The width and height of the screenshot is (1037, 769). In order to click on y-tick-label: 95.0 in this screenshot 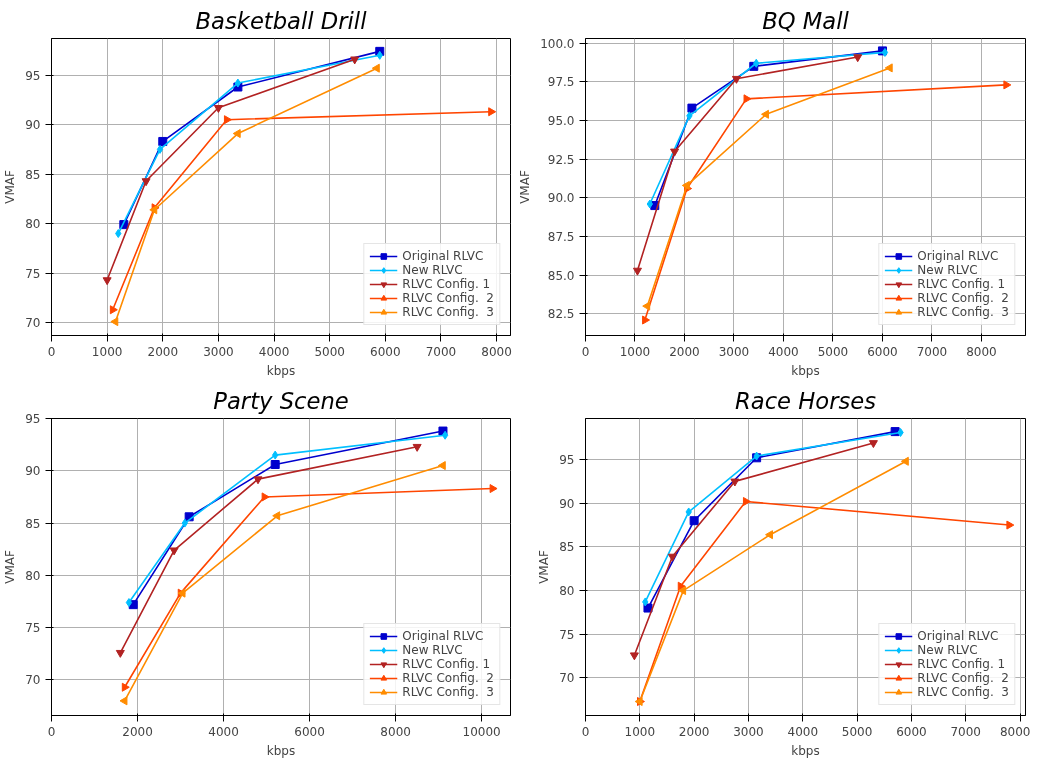, I will do `click(561, 120)`.